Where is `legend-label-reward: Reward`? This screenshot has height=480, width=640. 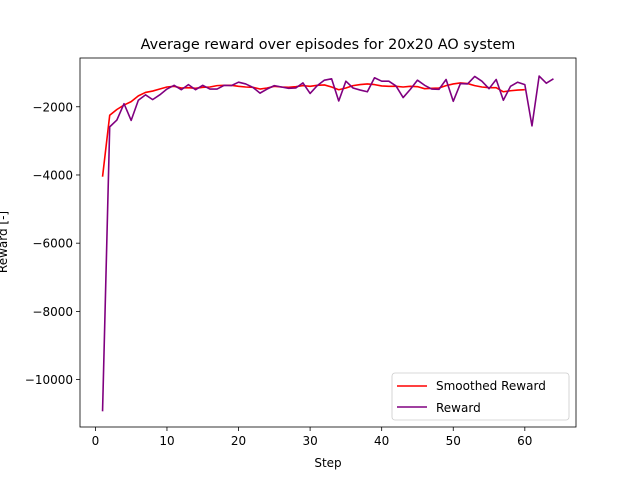
legend-label-reward: Reward is located at coordinates (458, 408).